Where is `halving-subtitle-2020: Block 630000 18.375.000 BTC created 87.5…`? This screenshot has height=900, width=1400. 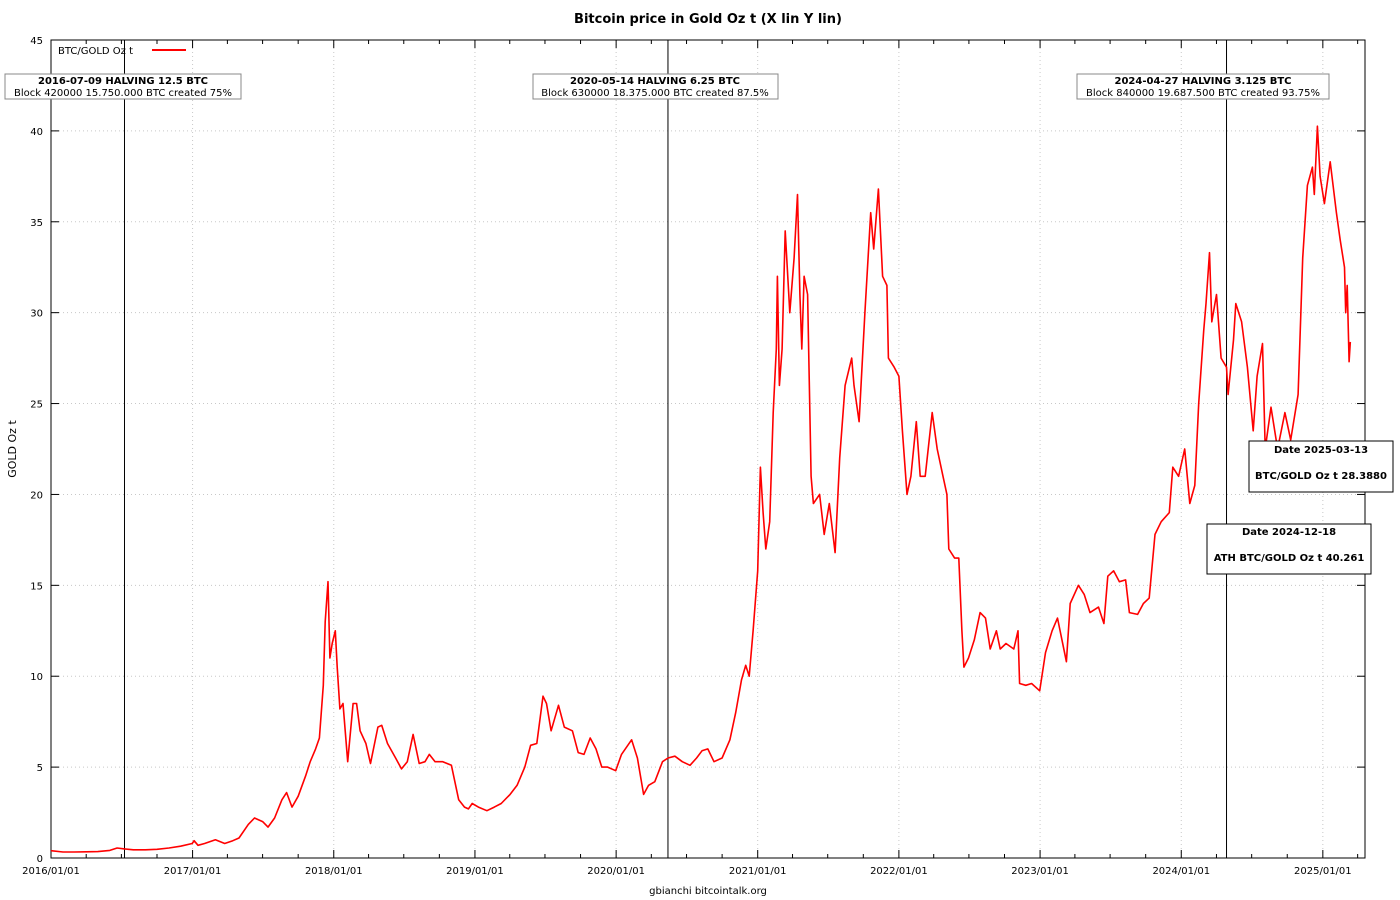 halving-subtitle-2020: Block 630000 18.375.000 BTC created 87.5… is located at coordinates (655, 93).